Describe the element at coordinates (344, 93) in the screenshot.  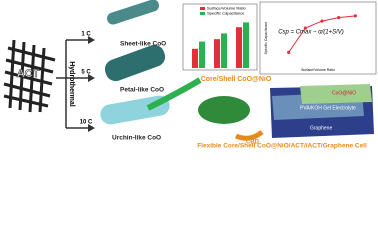
I see `layer-1: CoO@NiO` at that location.